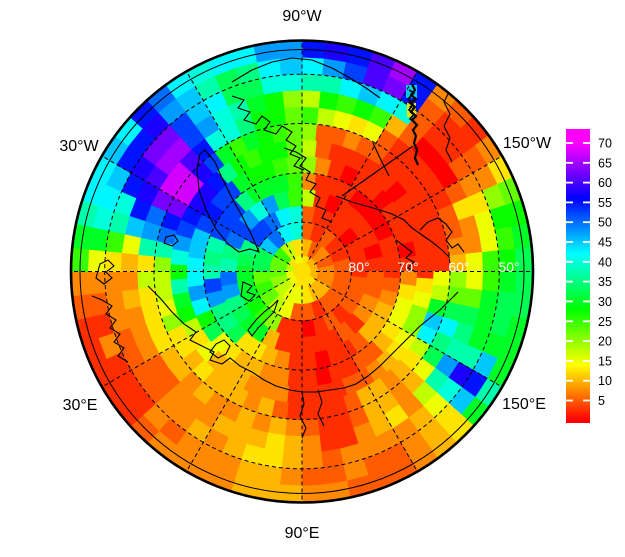 This screenshot has height=557, width=625. Describe the element at coordinates (358, 267) in the screenshot. I see `svg-text: 80°` at that location.